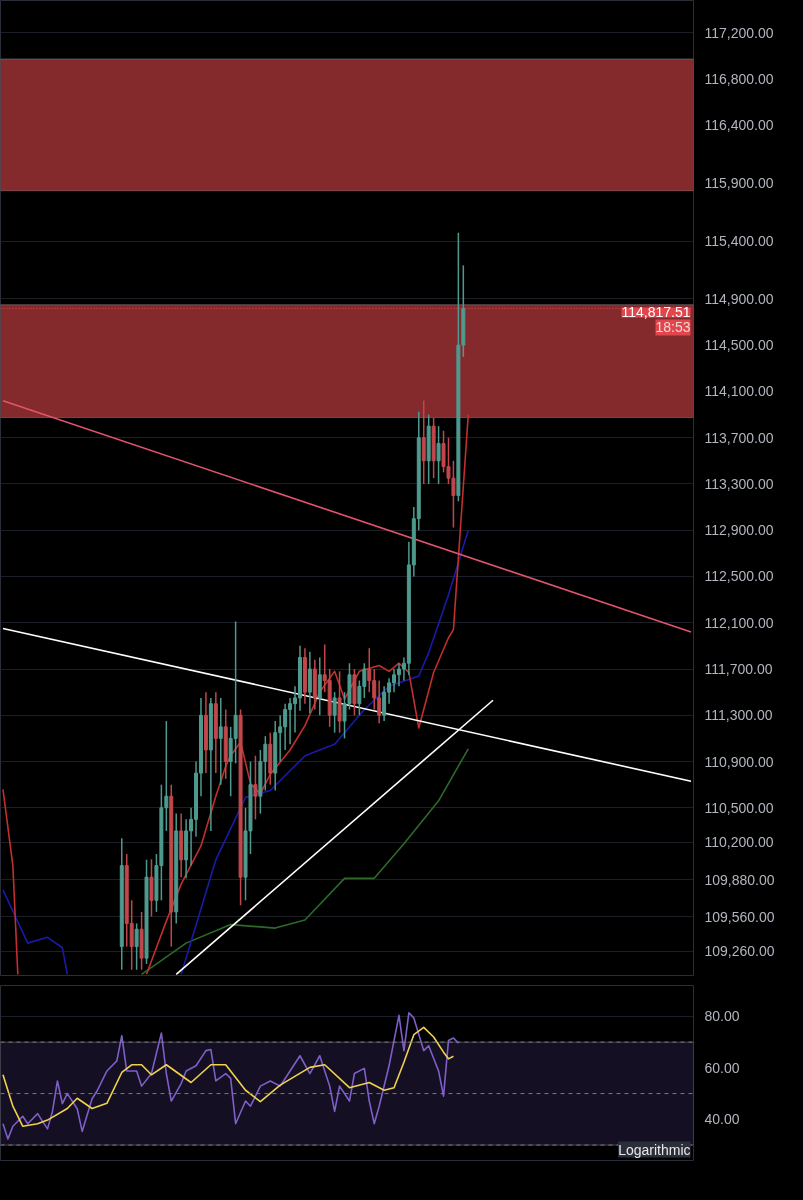  Describe the element at coordinates (739, 79) in the screenshot. I see `y-tick-label: 116,800.00` at that location.